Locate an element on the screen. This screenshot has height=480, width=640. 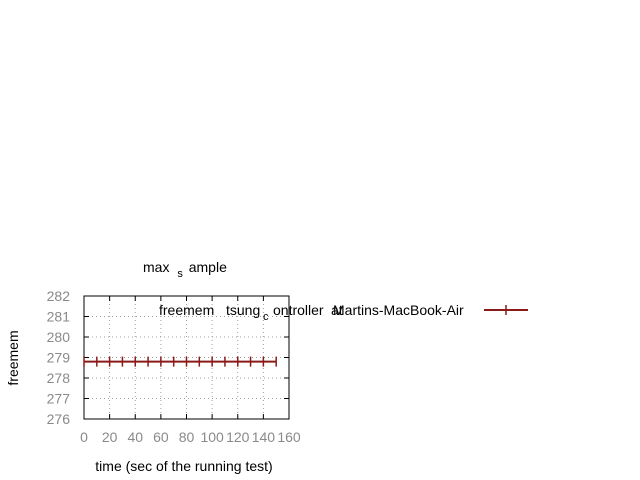
y-axis-label: freemem is located at coordinates (13, 357).